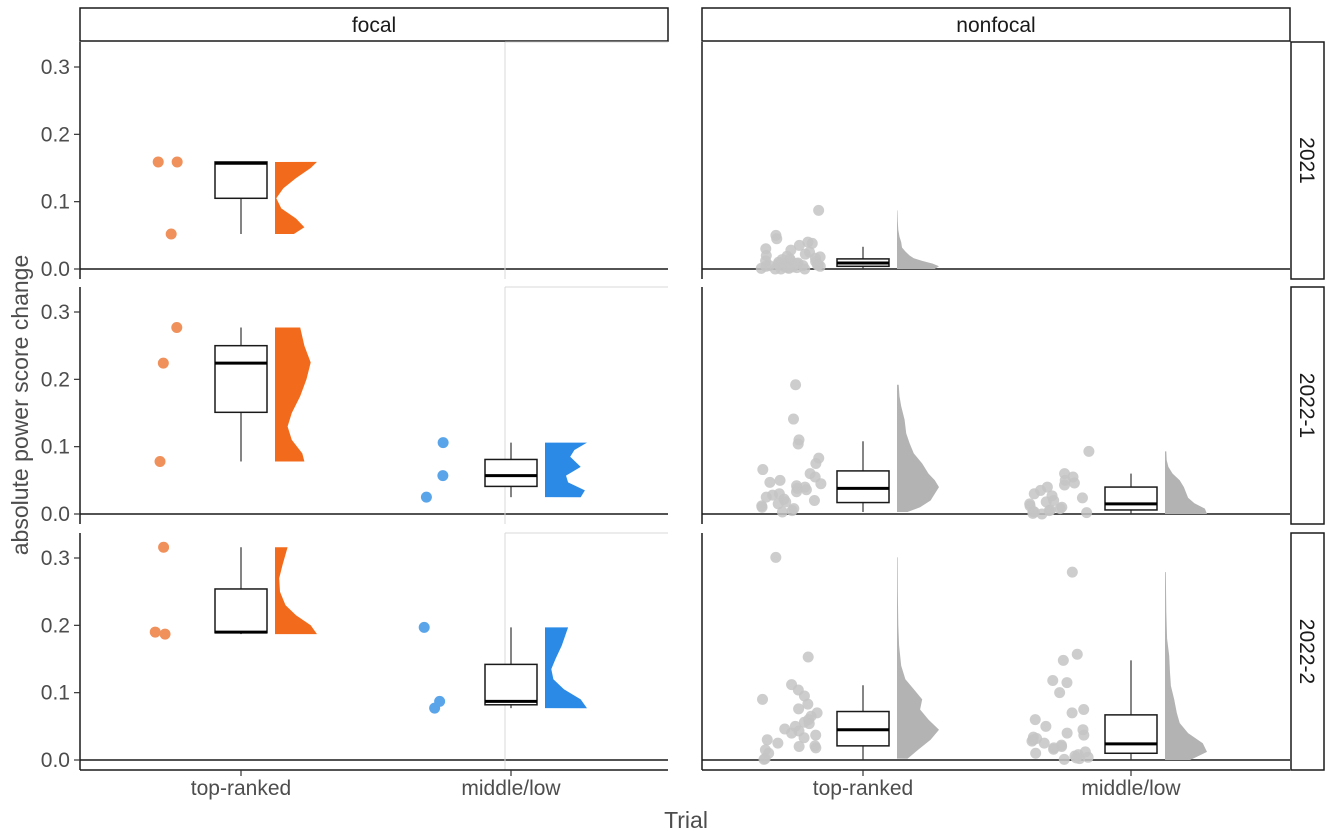  I want to click on strip-focal-box, so click(374, 24).